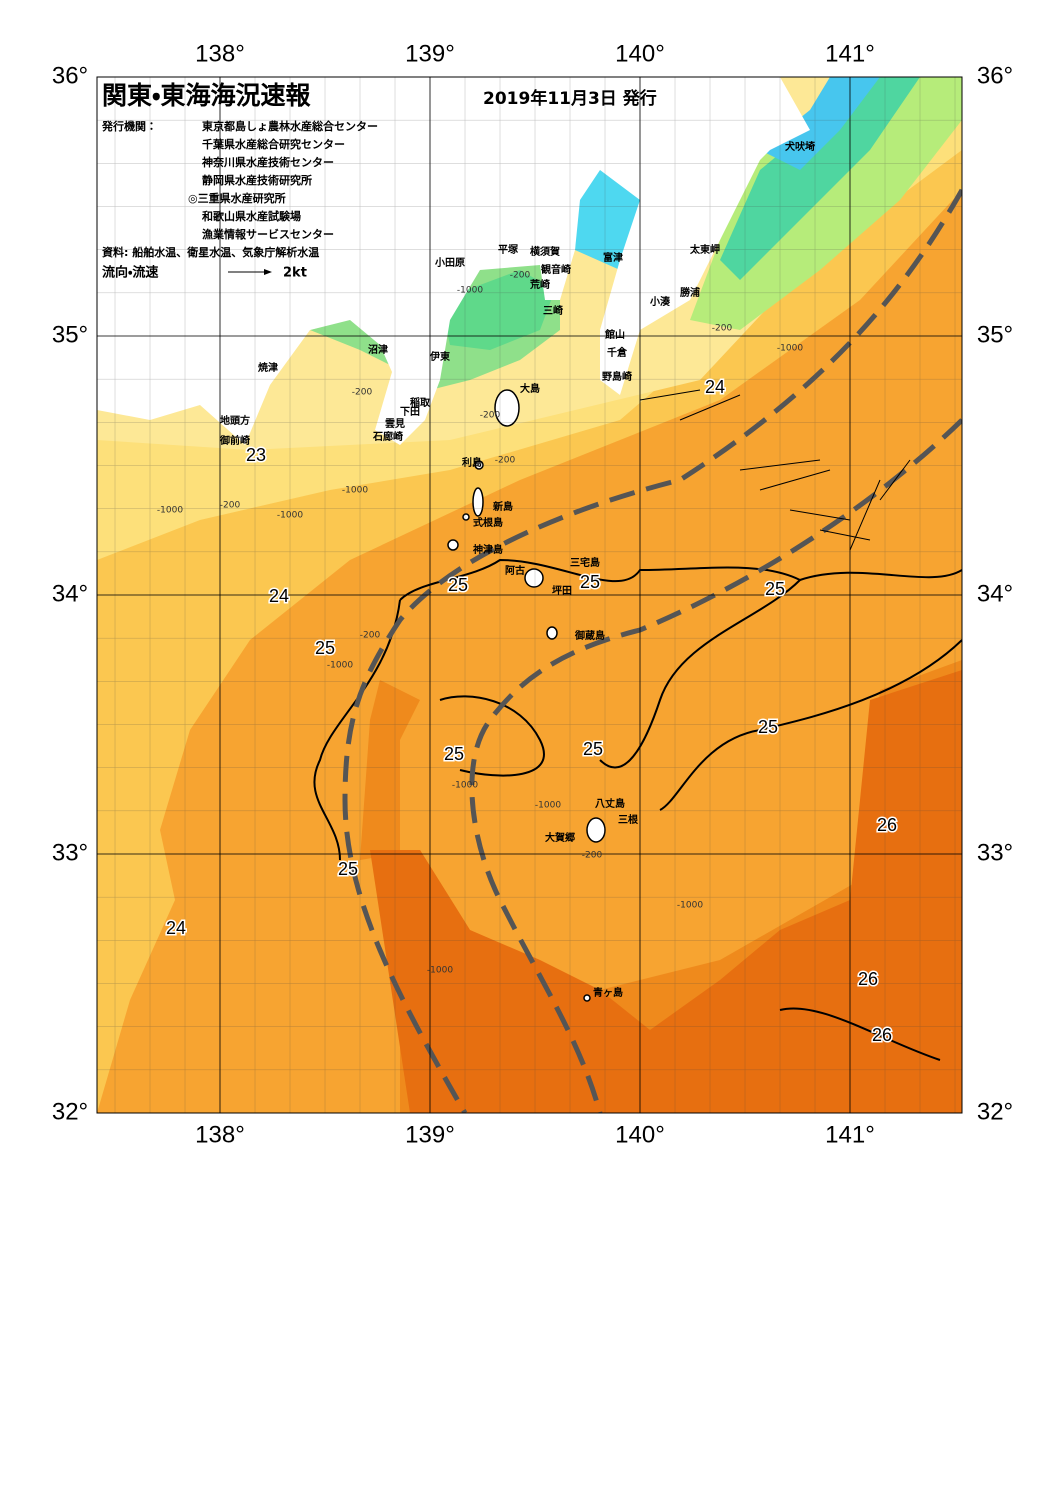 The width and height of the screenshot is (1064, 1507). Describe the element at coordinates (570, 98) in the screenshot. I see `issue-date: 2019年11月3日 発行` at that location.